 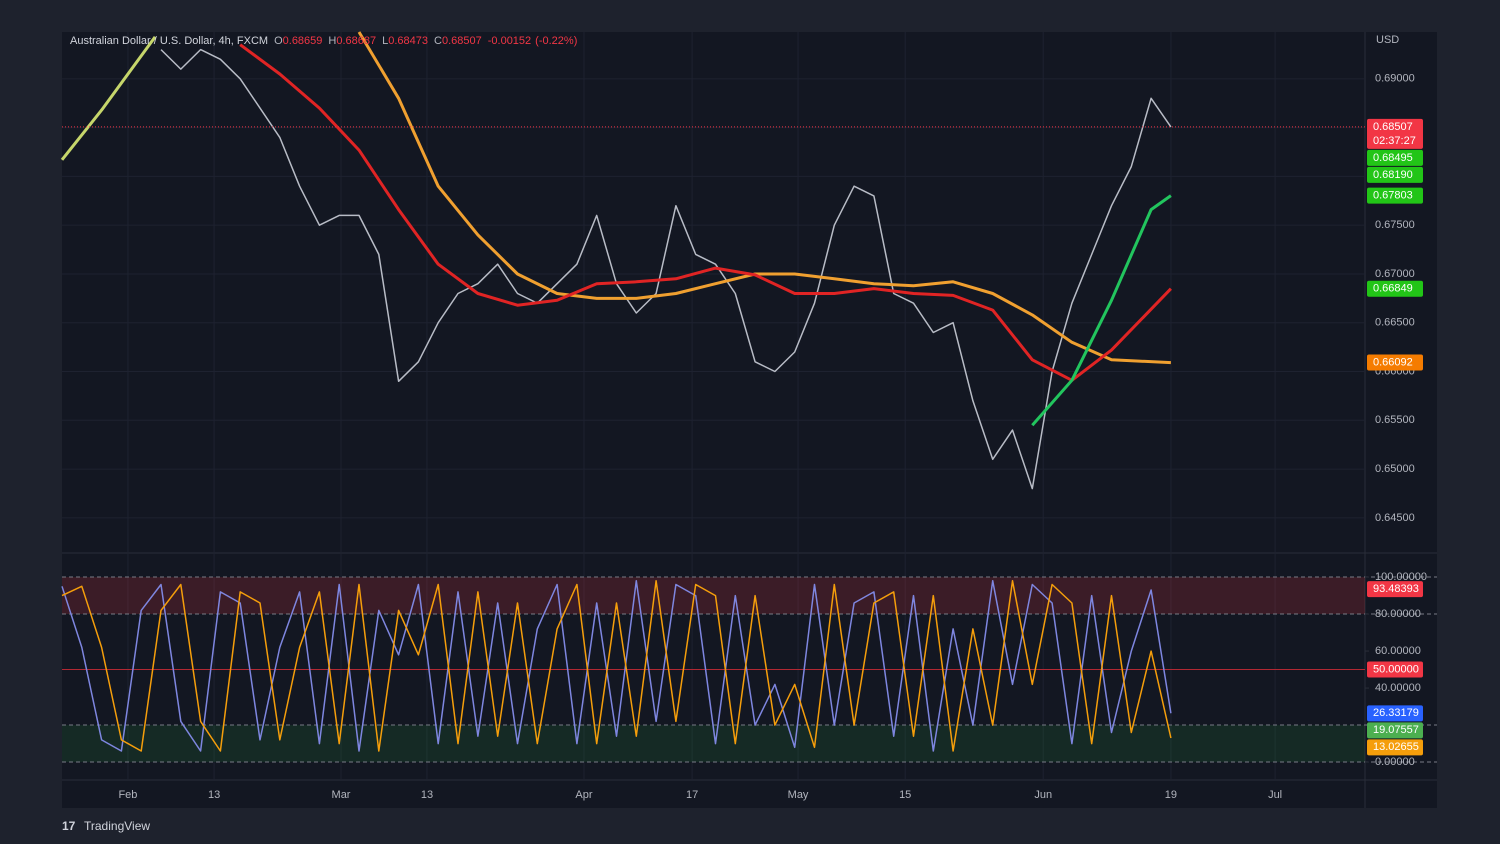 I want to click on y-tick-label: 0.64500, so click(x=1395, y=518).